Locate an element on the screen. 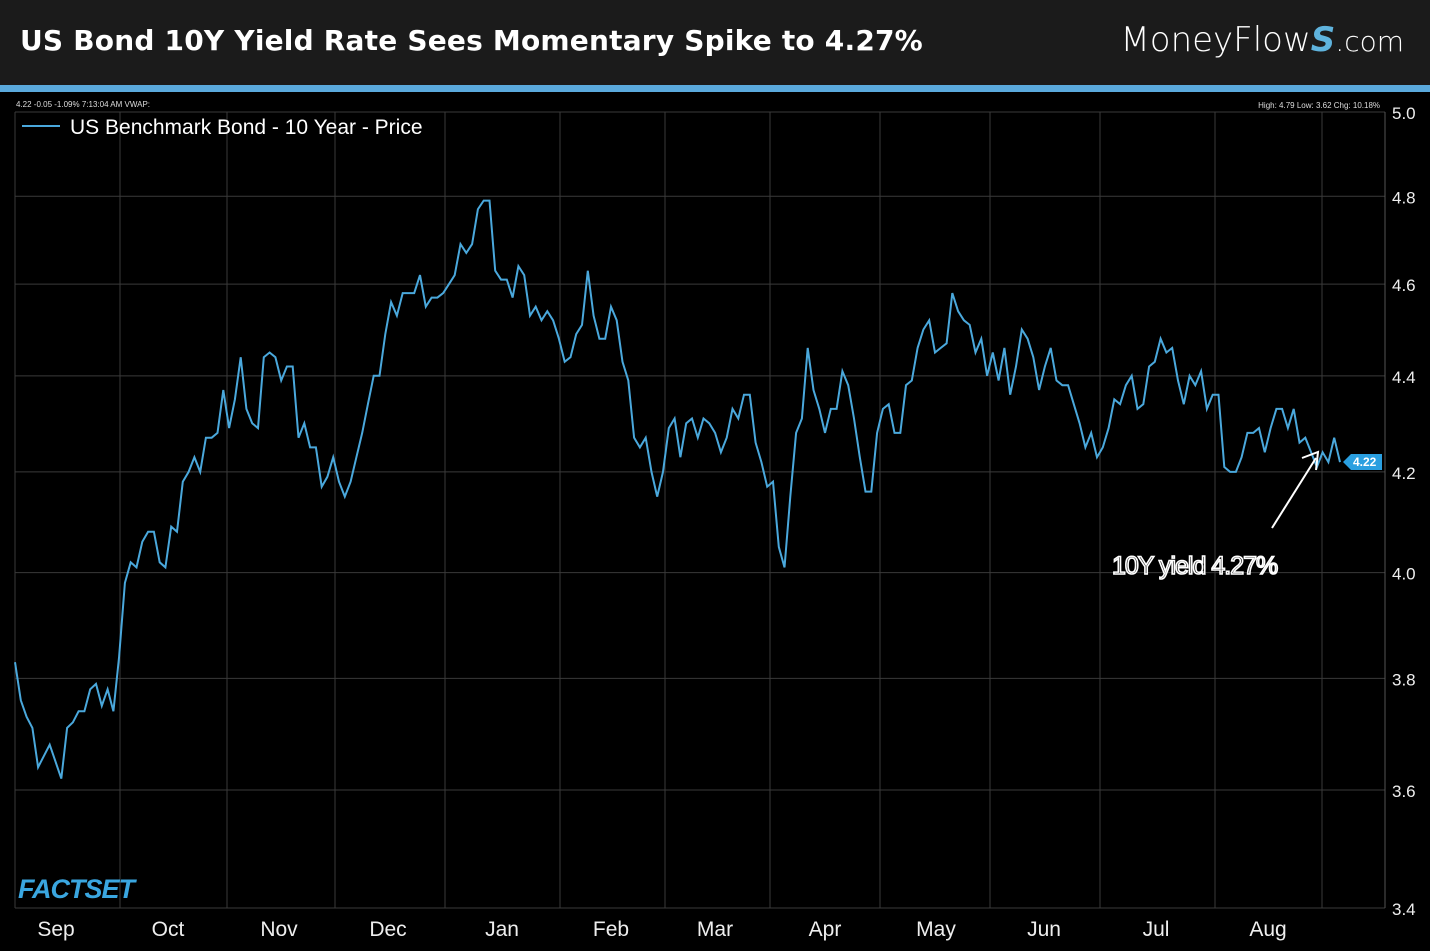  legend-label: US Benchmark Bond - 10 Year - Price is located at coordinates (246, 127).